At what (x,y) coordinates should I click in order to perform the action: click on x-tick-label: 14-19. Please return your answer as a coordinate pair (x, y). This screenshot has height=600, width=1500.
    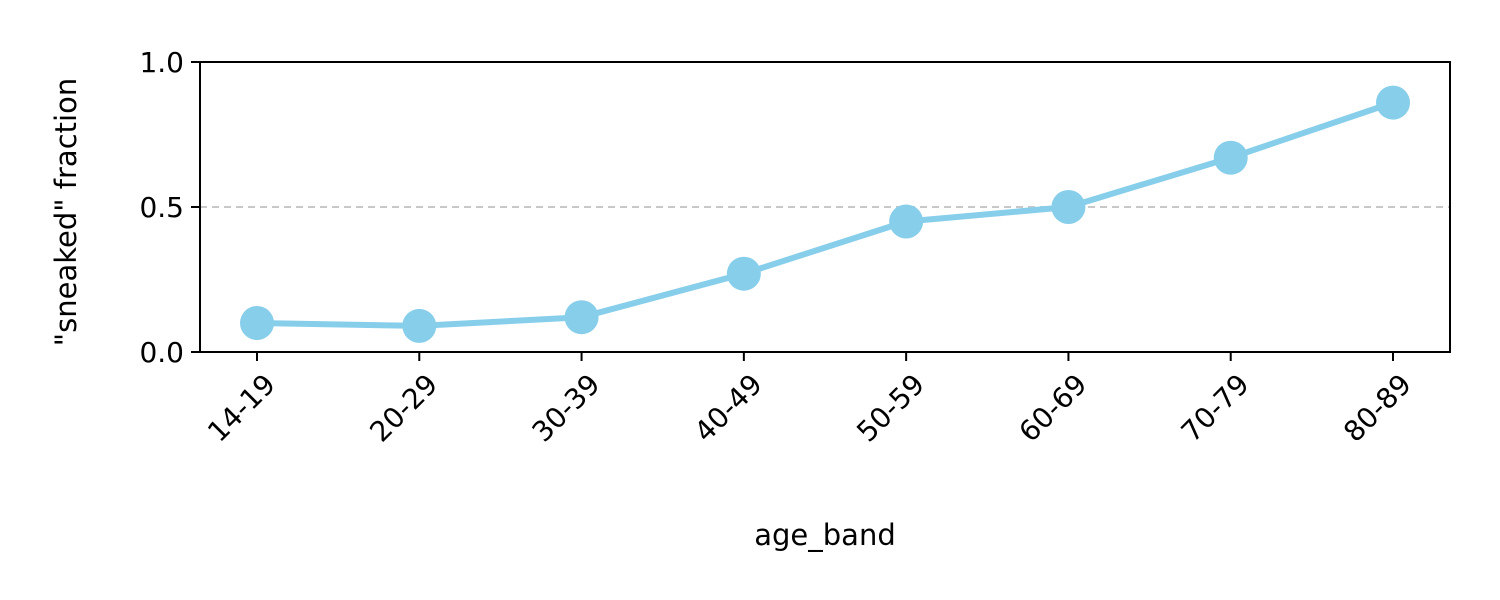
    Looking at the image, I should click on (241, 408).